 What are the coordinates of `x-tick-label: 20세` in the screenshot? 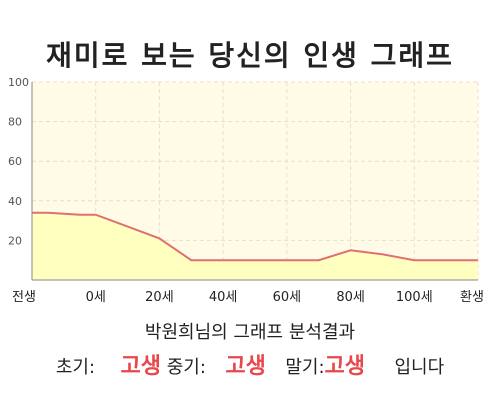 It's located at (159, 297).